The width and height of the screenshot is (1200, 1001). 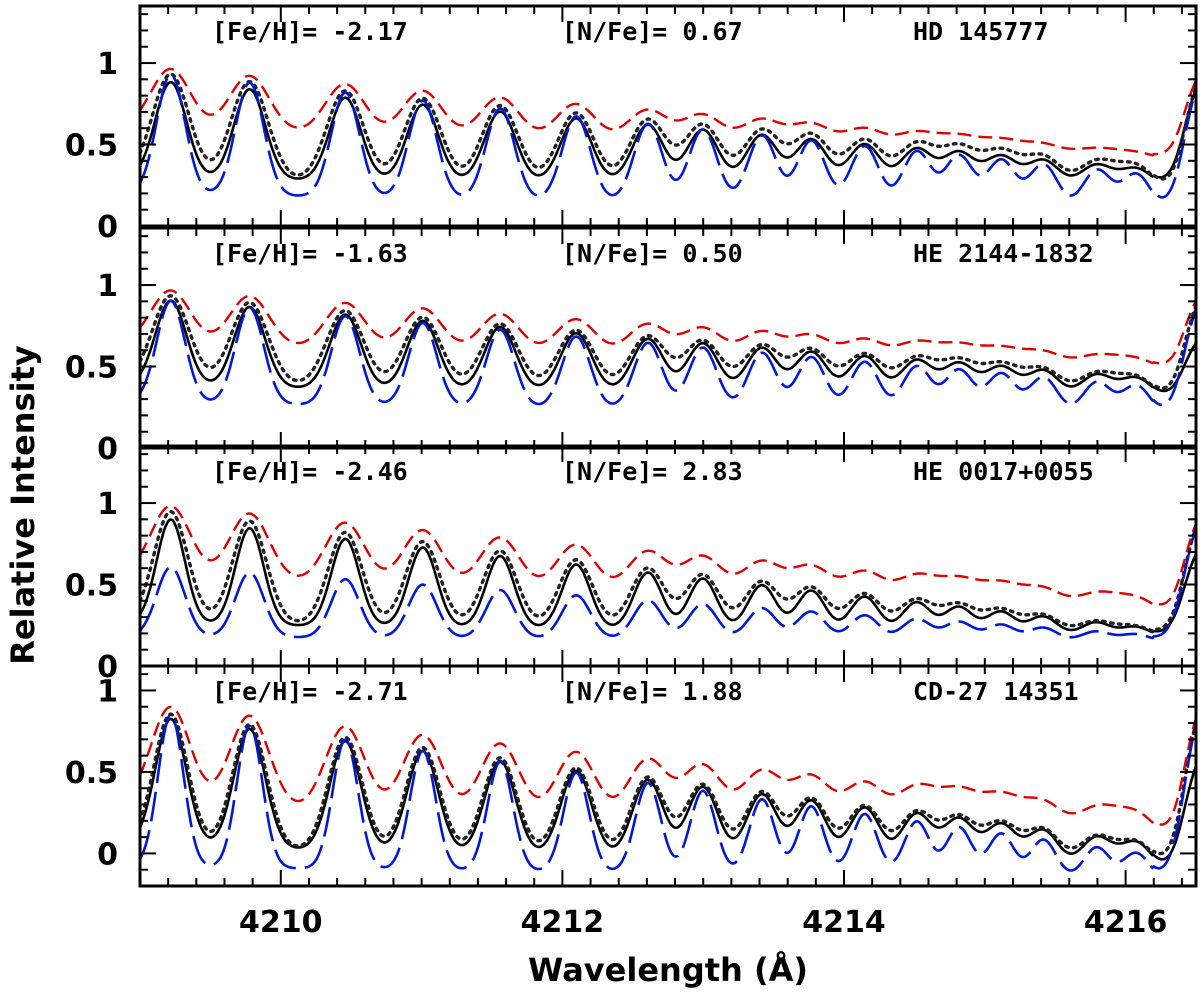 What do you see at coordinates (310, 31) in the screenshot?
I see `fe-h-annotation: [Fe/H]= -2.17` at bounding box center [310, 31].